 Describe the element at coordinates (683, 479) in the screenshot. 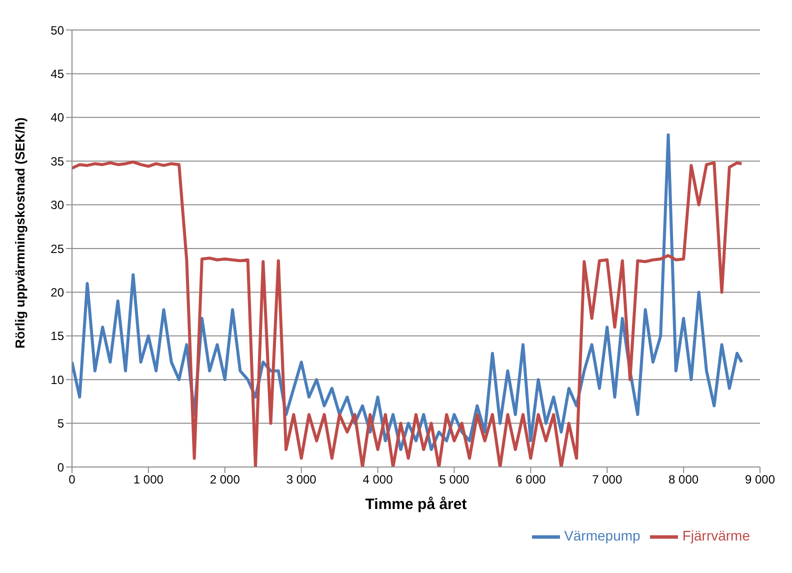

I see `x-tick-label: 8 000` at that location.